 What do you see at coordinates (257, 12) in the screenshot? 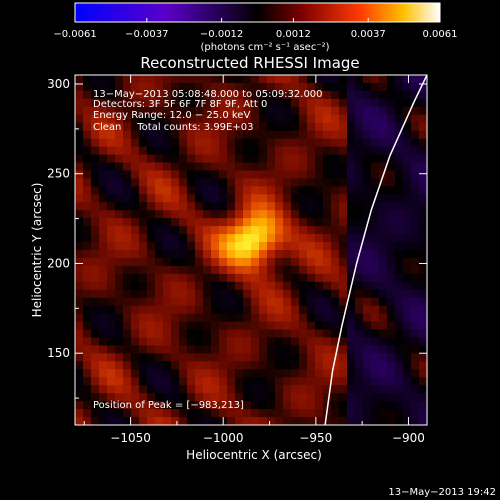
I see `colorbar-gradient` at bounding box center [257, 12].